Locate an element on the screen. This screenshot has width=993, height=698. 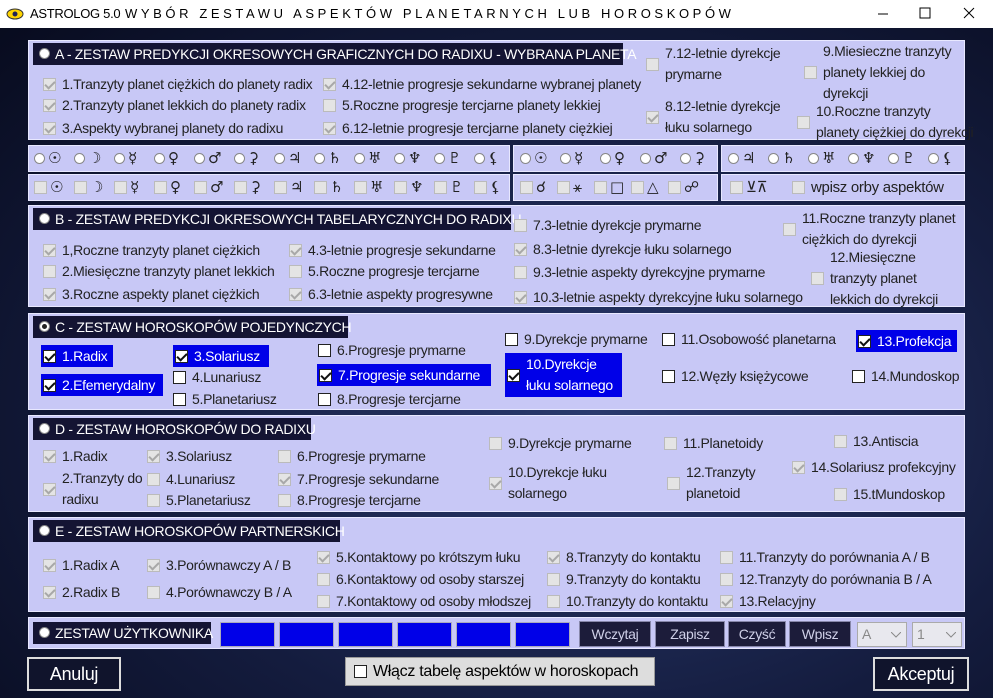
checkbox-item: 7.Progresje sekundarne is located at coordinates (358, 479).